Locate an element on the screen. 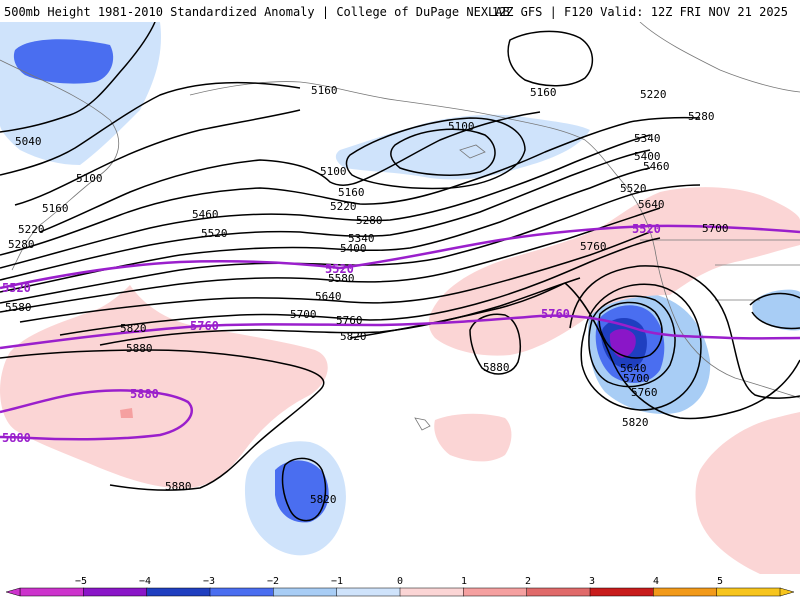 The width and height of the screenshot is (800, 600). contour-label-5580b: 5580 is located at coordinates (18, 307).